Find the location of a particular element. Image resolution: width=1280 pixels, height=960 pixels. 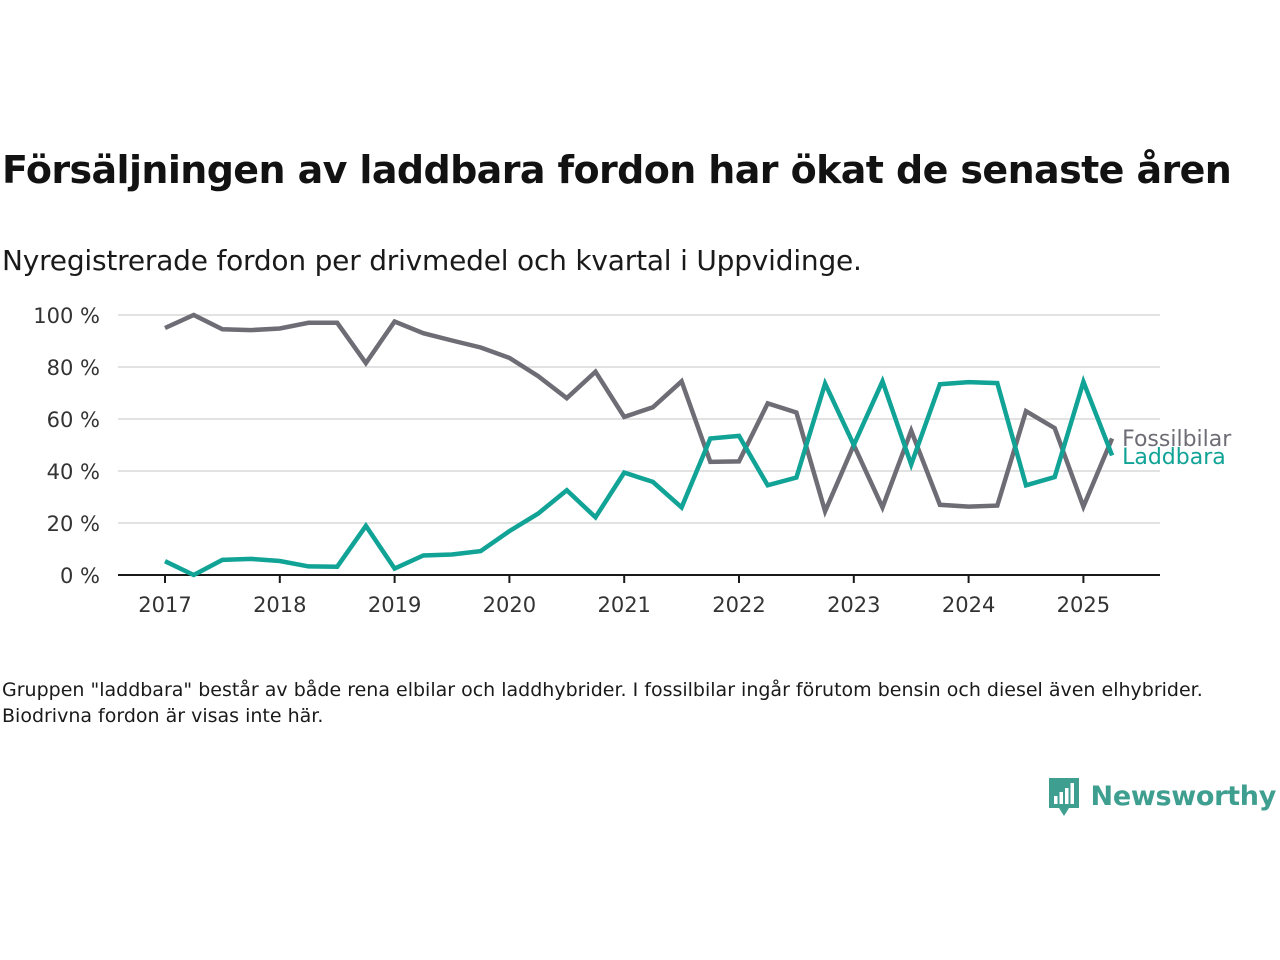

x-tick-label: 2024 is located at coordinates (968, 605).